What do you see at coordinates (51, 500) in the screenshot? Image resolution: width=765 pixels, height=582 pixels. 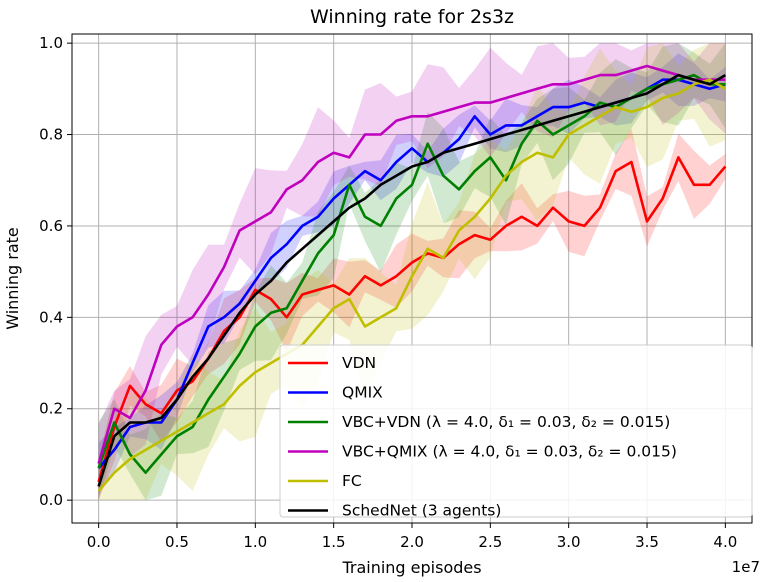 I see `y-tick-label: 0.0` at bounding box center [51, 500].